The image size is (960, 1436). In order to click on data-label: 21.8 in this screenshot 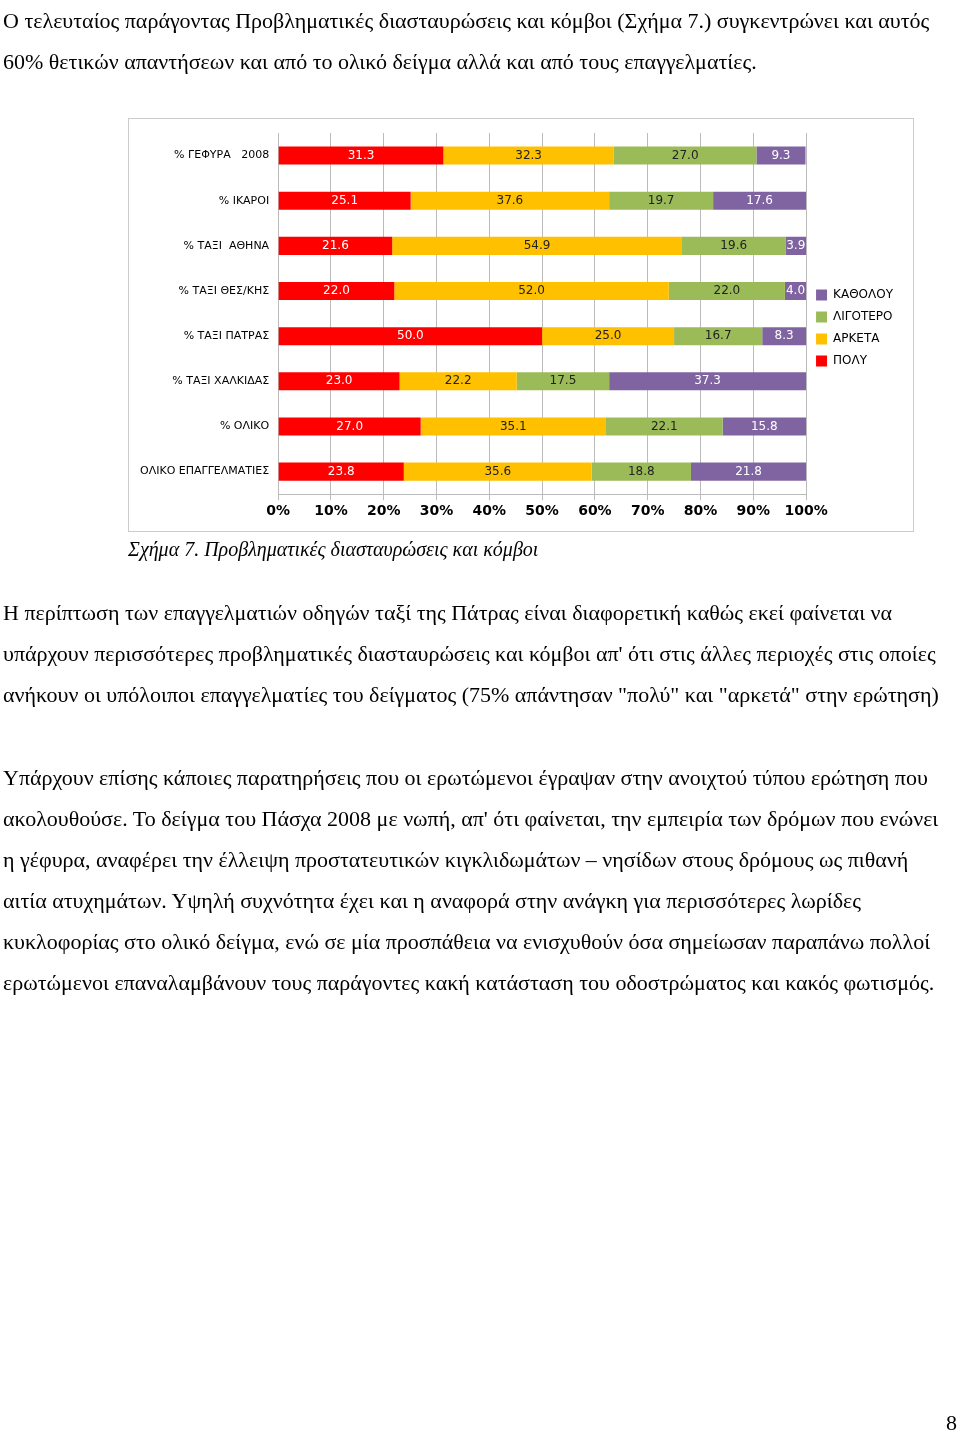, I will do `click(748, 470)`.